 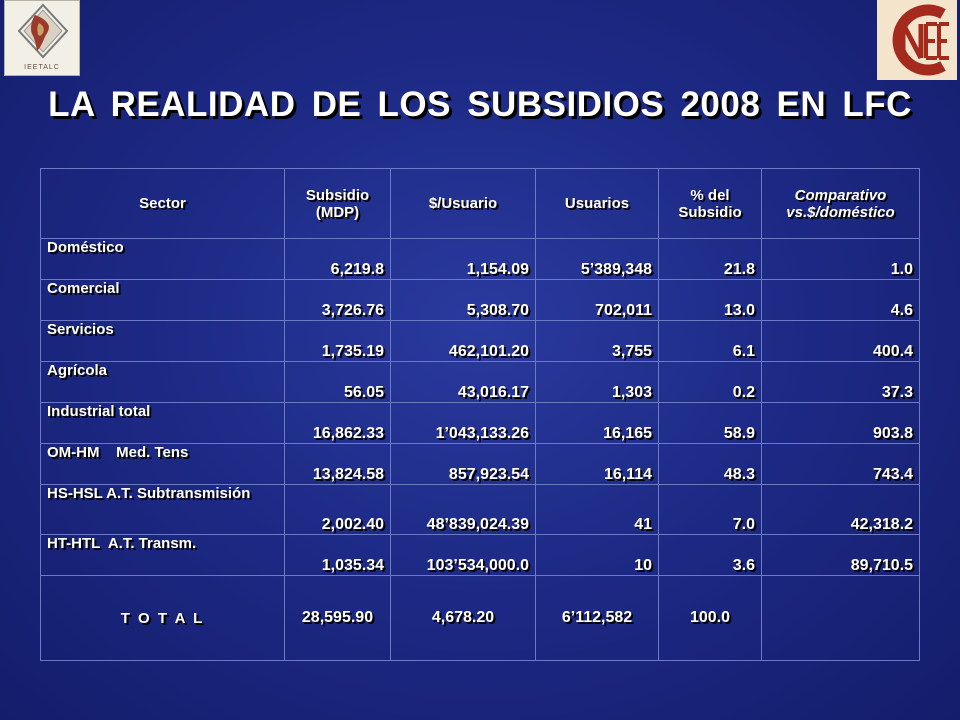 What do you see at coordinates (463, 382) in the screenshot?
I see `row-usuario-cost: 43,016.17` at bounding box center [463, 382].